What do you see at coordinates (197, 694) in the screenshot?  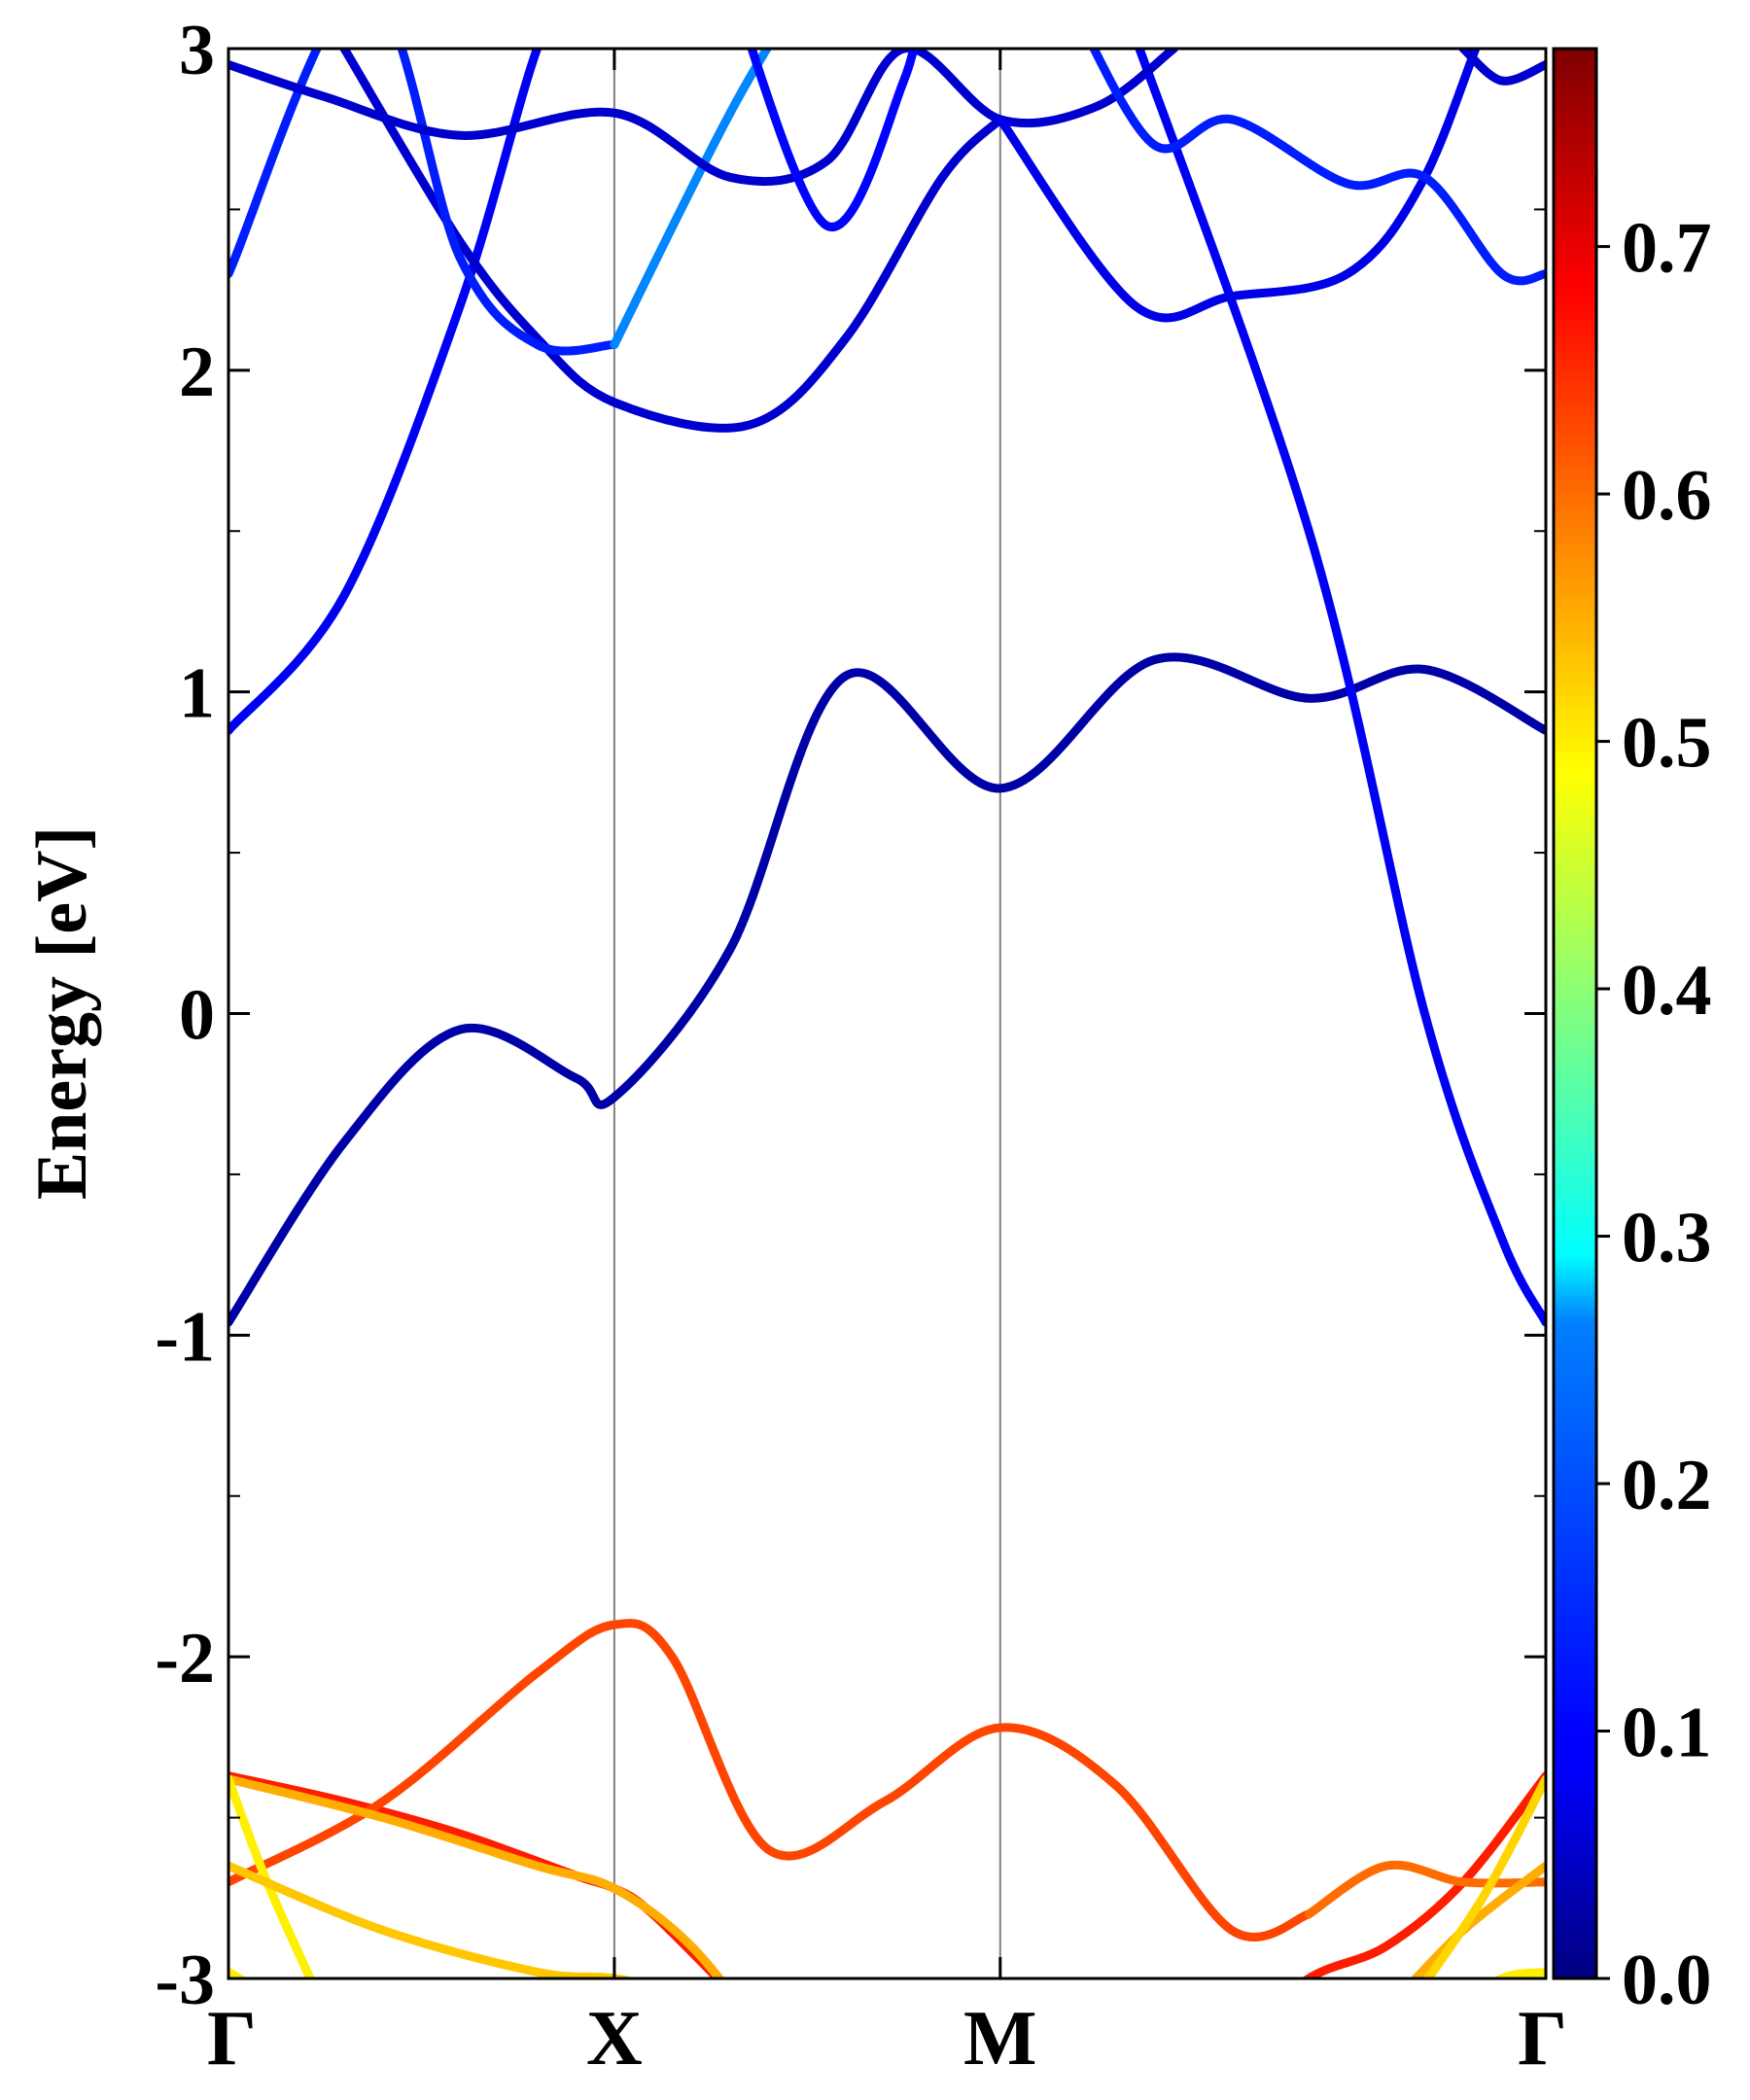 I see `y-tick-label: 1` at bounding box center [197, 694].